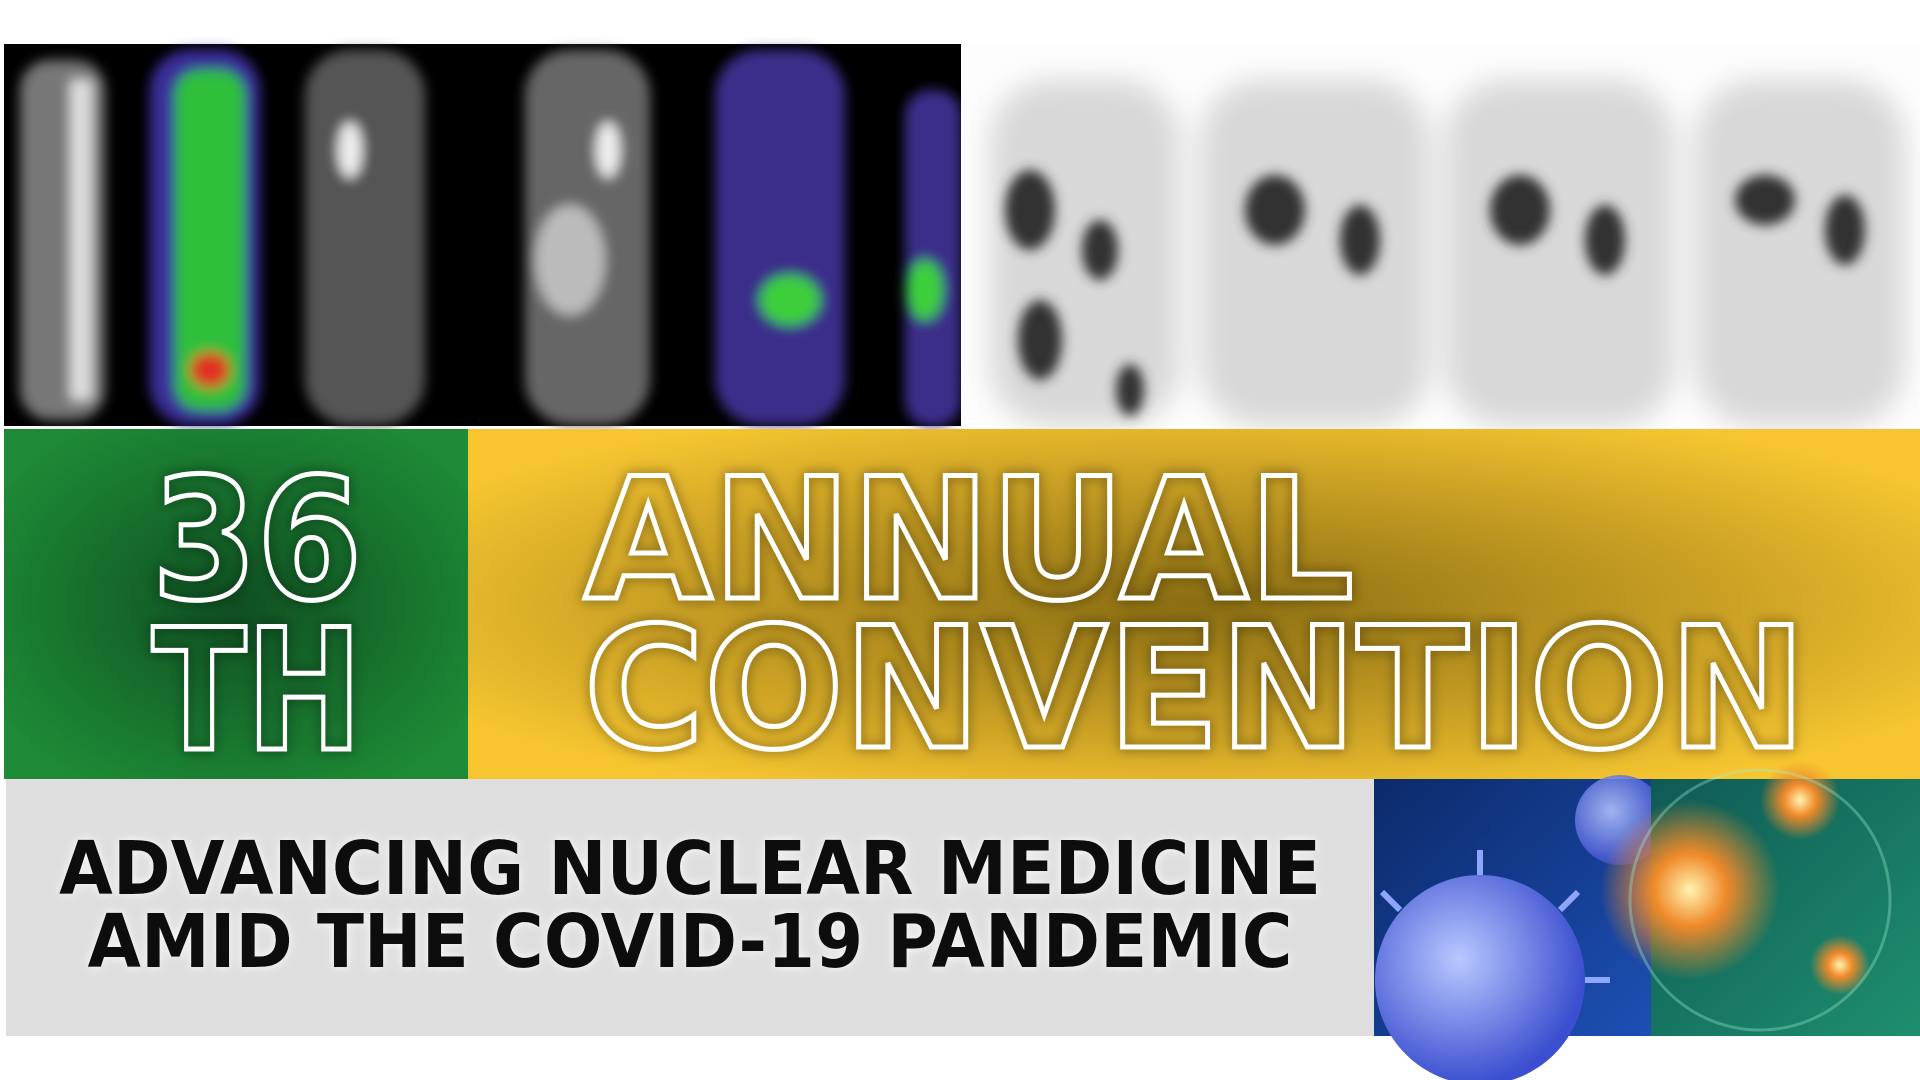 The height and width of the screenshot is (1080, 1920). Describe the element at coordinates (690, 942) in the screenshot. I see `theme-line-2: AMID THE COVID-19 PANDEMIC` at that location.